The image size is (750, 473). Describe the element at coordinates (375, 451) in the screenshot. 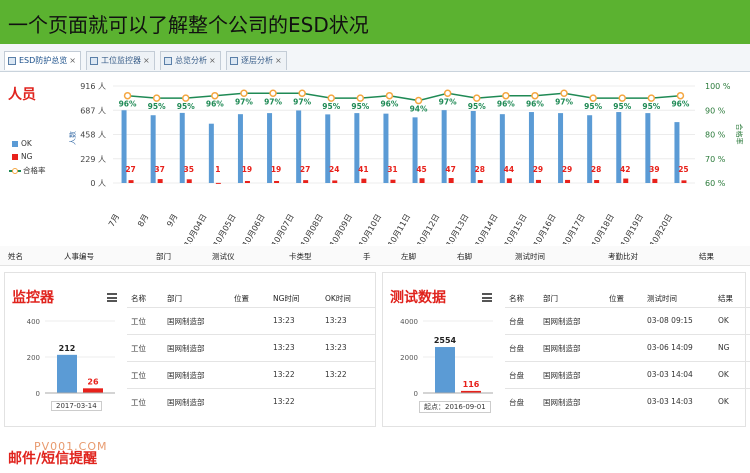

I see `footer-section: PV001.COM 邮件/短信提醒` at that location.